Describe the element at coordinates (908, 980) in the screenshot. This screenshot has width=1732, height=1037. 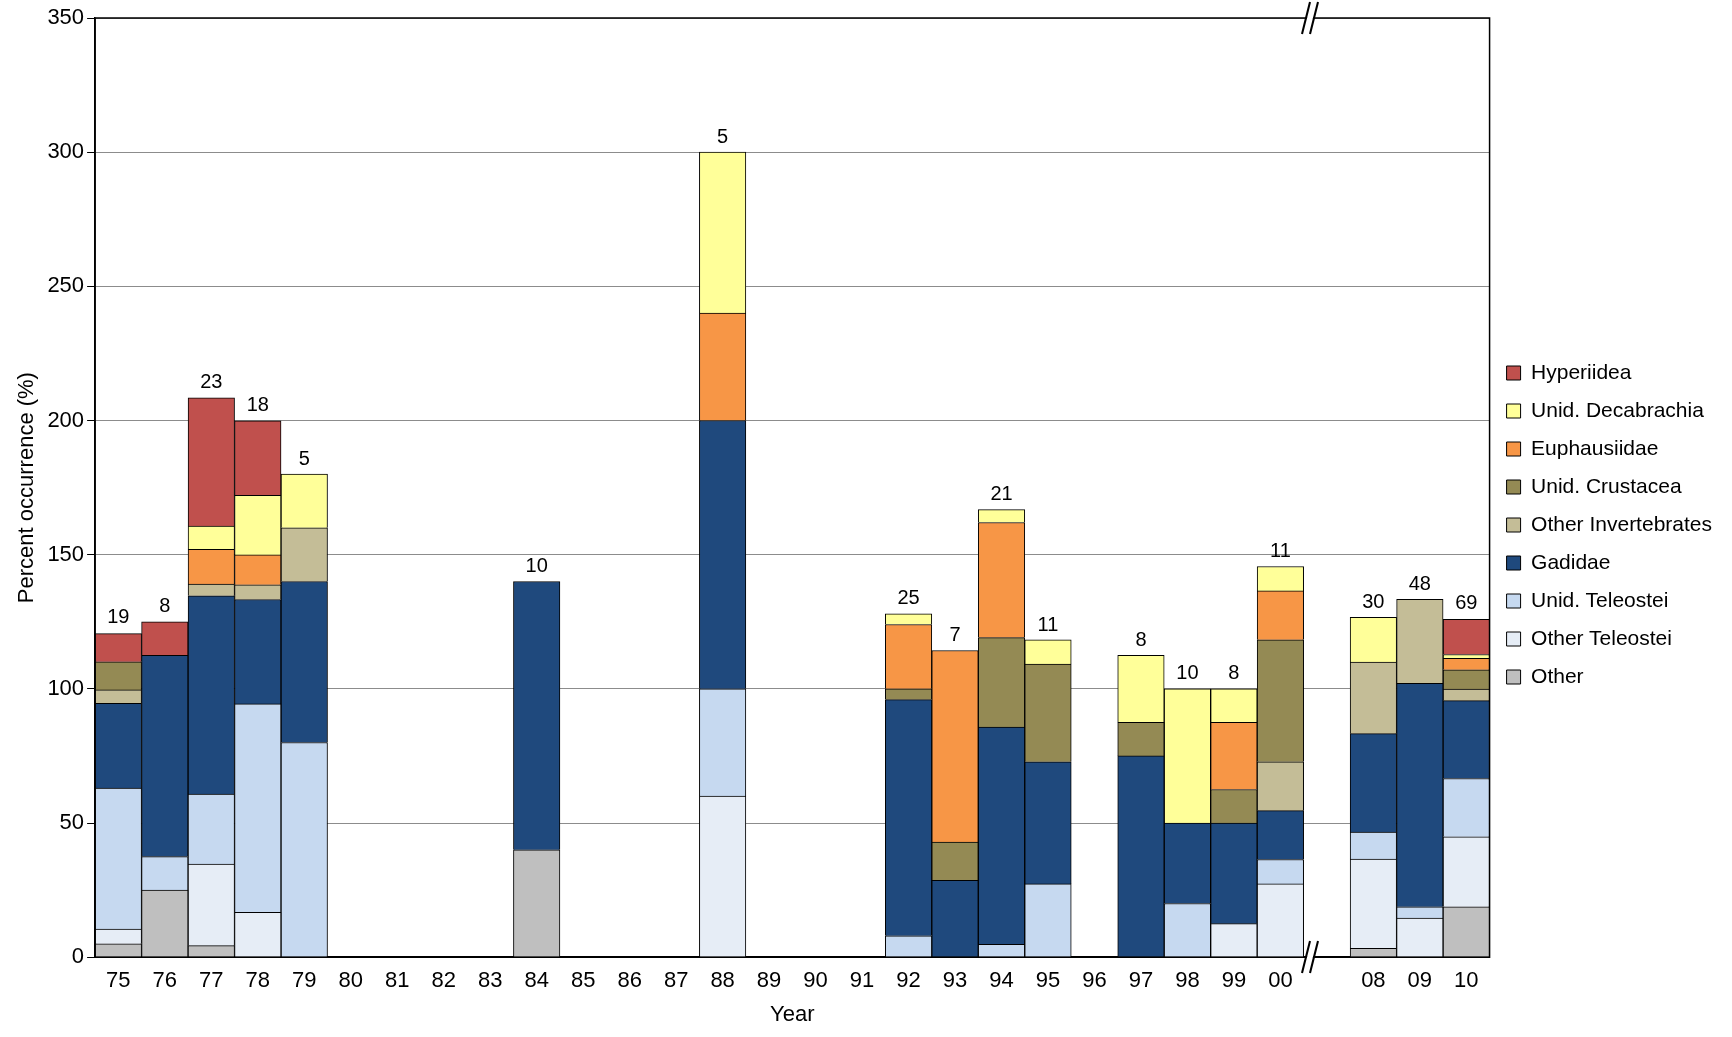
I see `x-tick-label: 92` at that location.